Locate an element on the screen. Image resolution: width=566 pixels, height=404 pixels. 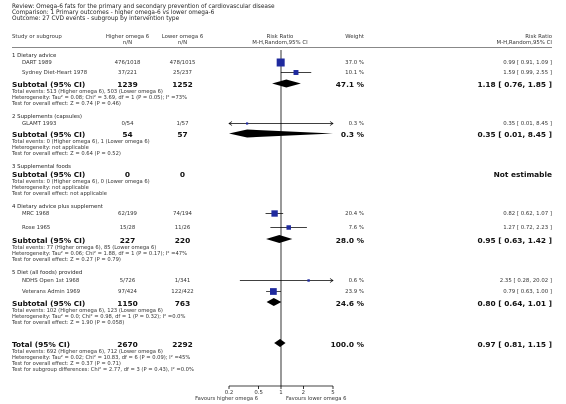
study-higher: 37/221 is located at coordinates (127, 73).